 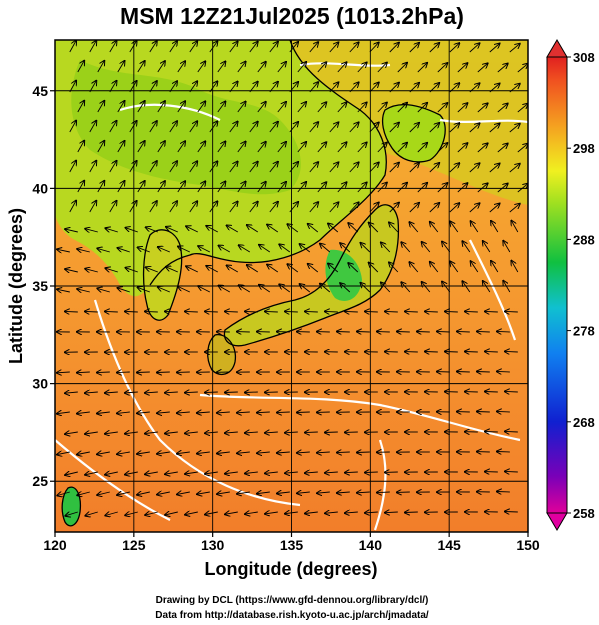 What do you see at coordinates (291, 545) in the screenshot?
I see `x-axis-ticks: 120 125 130 135 140 145 150` at bounding box center [291, 545].